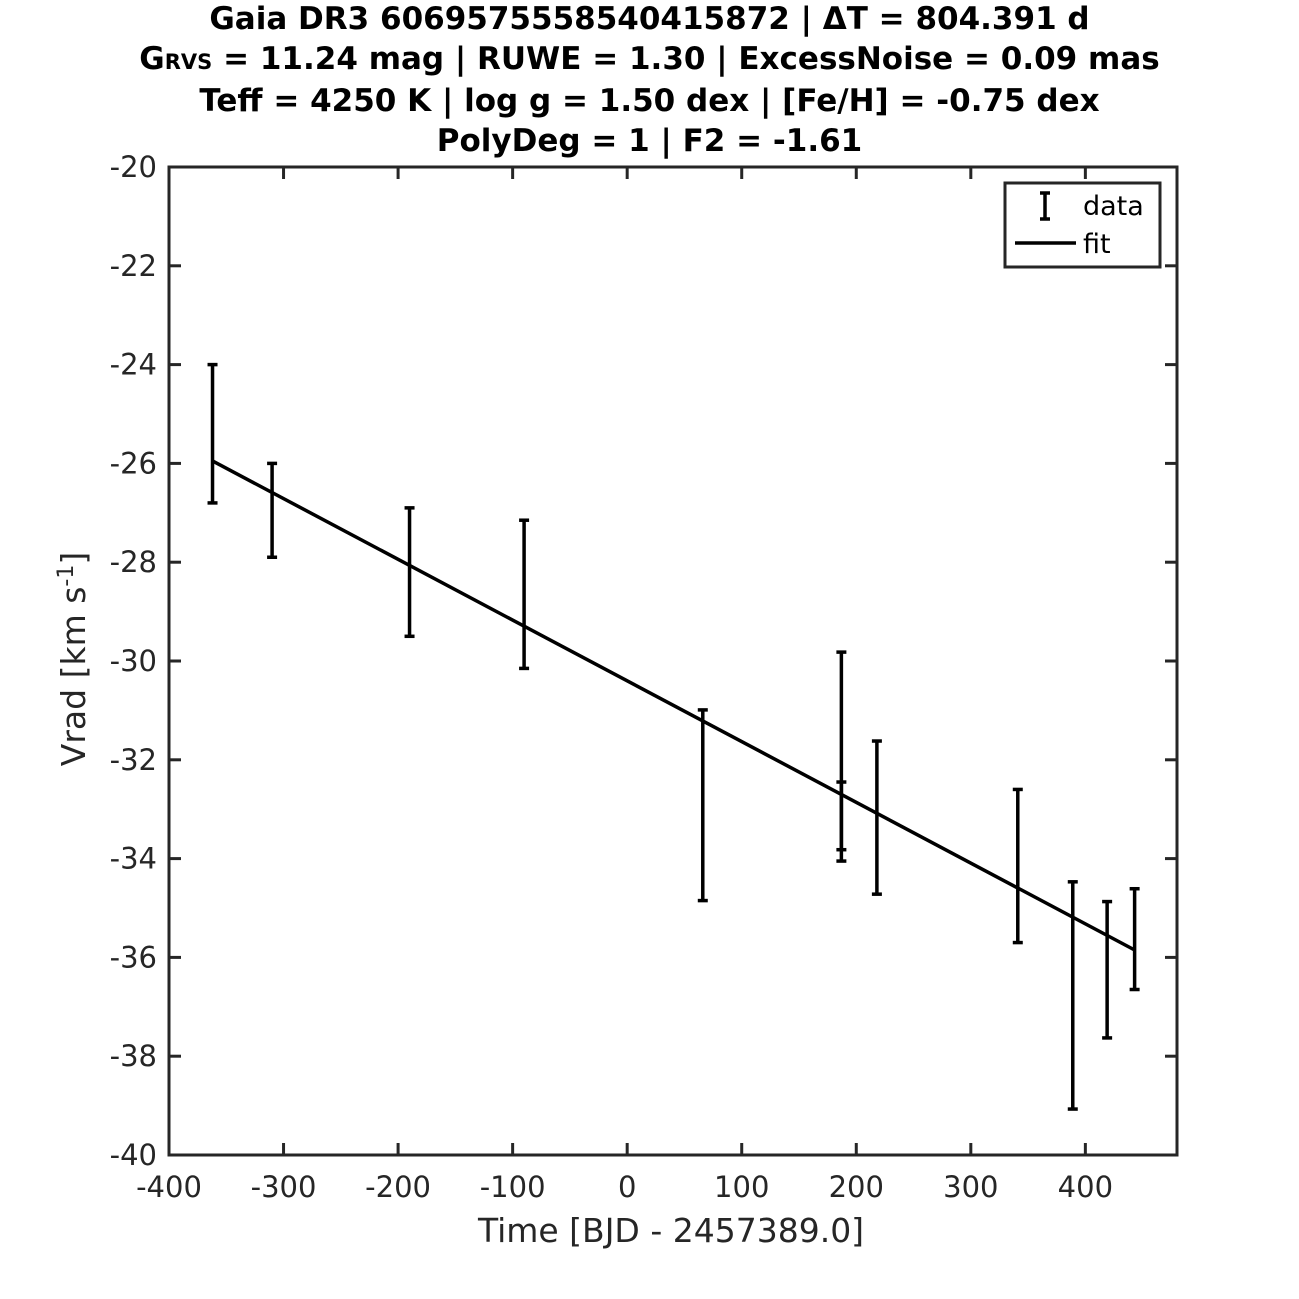 The width and height of the screenshot is (1299, 1299). I want to click on y-axis-label: Vrad [km s-1], so click(73, 659).